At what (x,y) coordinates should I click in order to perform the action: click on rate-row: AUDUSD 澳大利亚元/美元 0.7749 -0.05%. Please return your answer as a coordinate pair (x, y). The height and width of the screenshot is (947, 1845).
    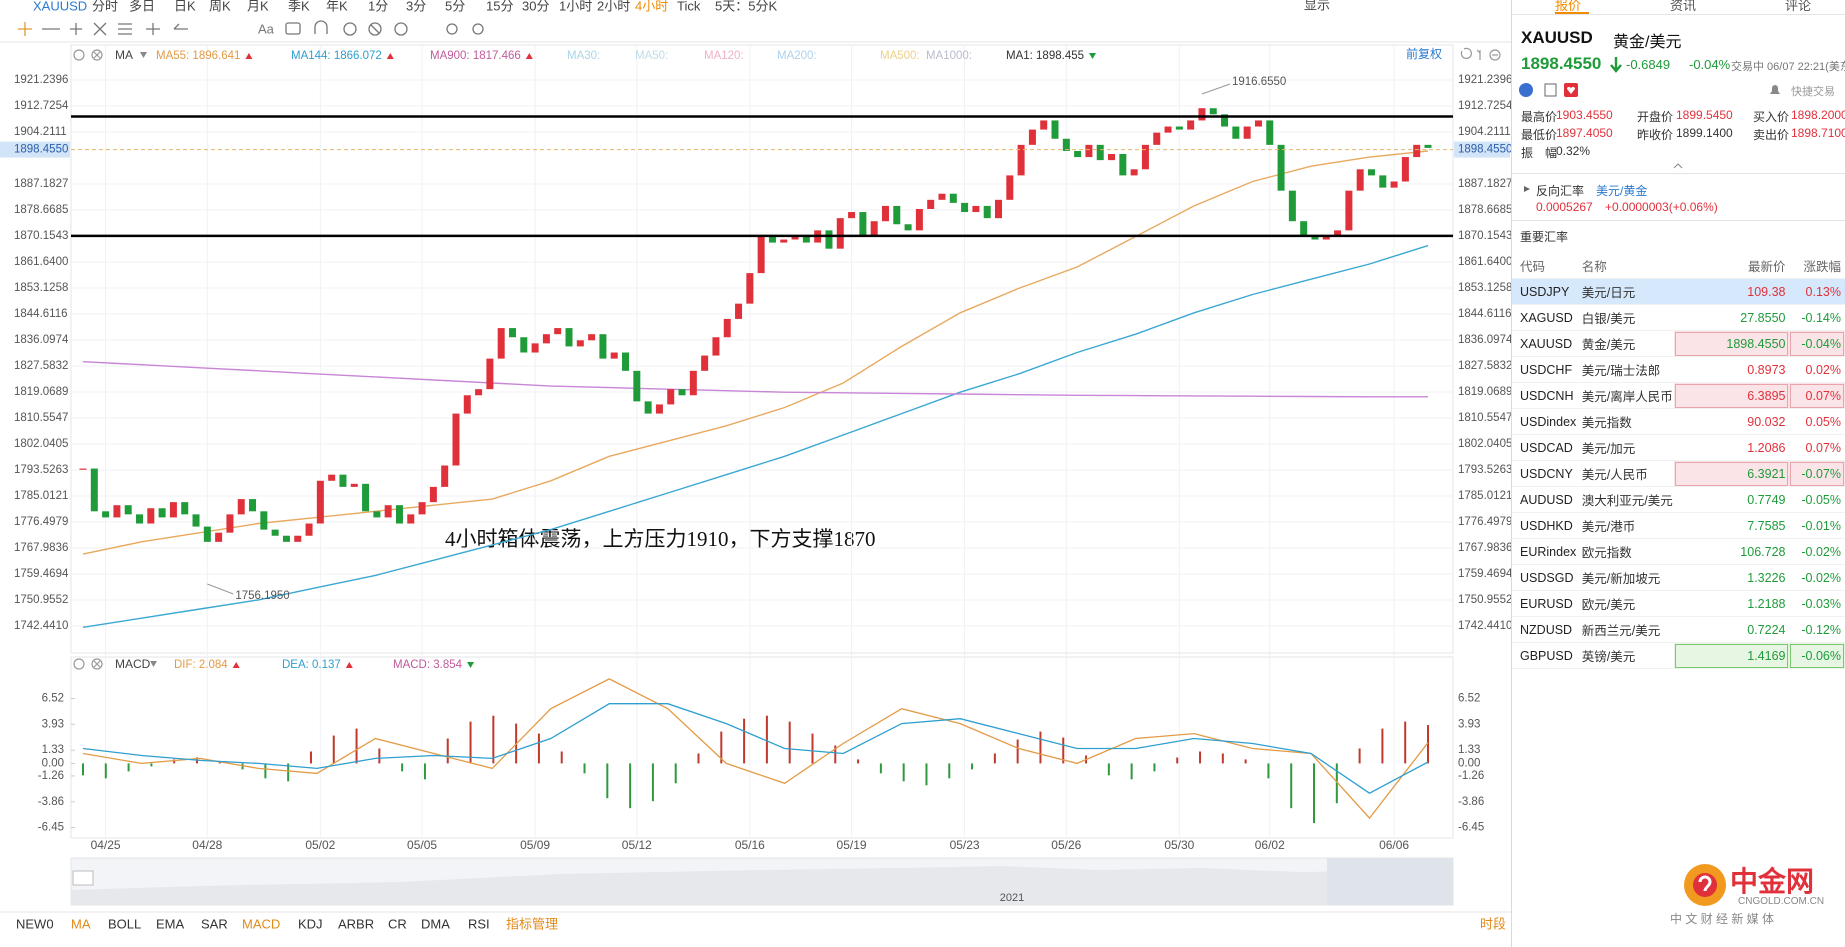
    Looking at the image, I should click on (1678, 499).